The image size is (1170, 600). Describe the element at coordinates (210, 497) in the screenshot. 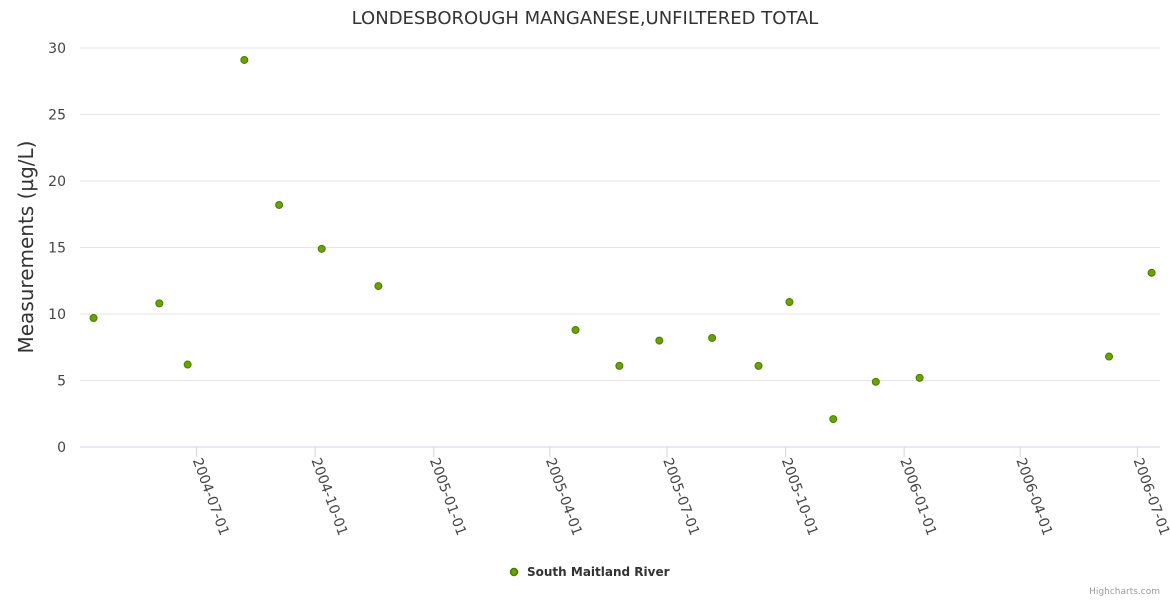

I see `x-tick-label: 2004-07-01` at that location.